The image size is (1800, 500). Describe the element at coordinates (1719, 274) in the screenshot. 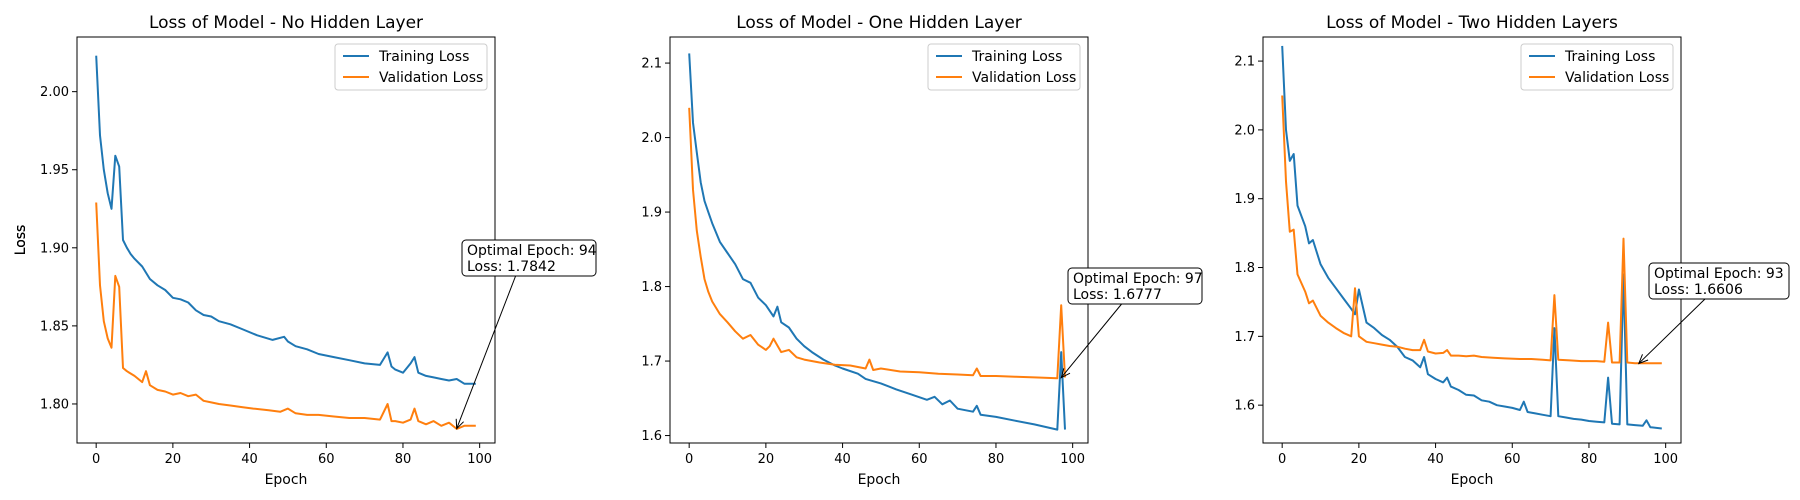

I see `annotation-epoch: Optimal Epoch: 93` at that location.